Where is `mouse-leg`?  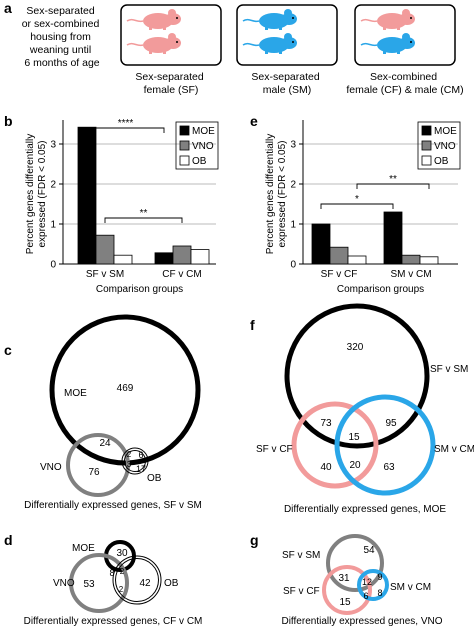 mouse-leg is located at coordinates (384, 28).